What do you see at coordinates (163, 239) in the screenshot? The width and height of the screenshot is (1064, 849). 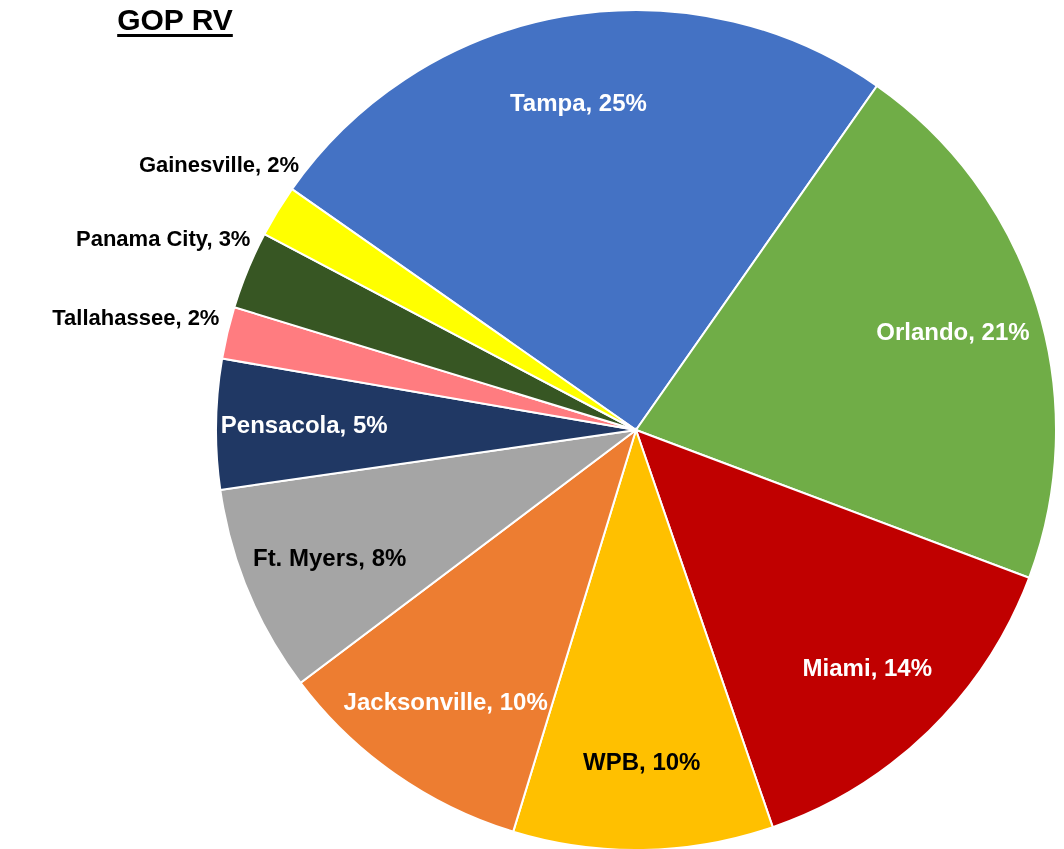 I see `slice-label: Panama City, 3%` at bounding box center [163, 239].